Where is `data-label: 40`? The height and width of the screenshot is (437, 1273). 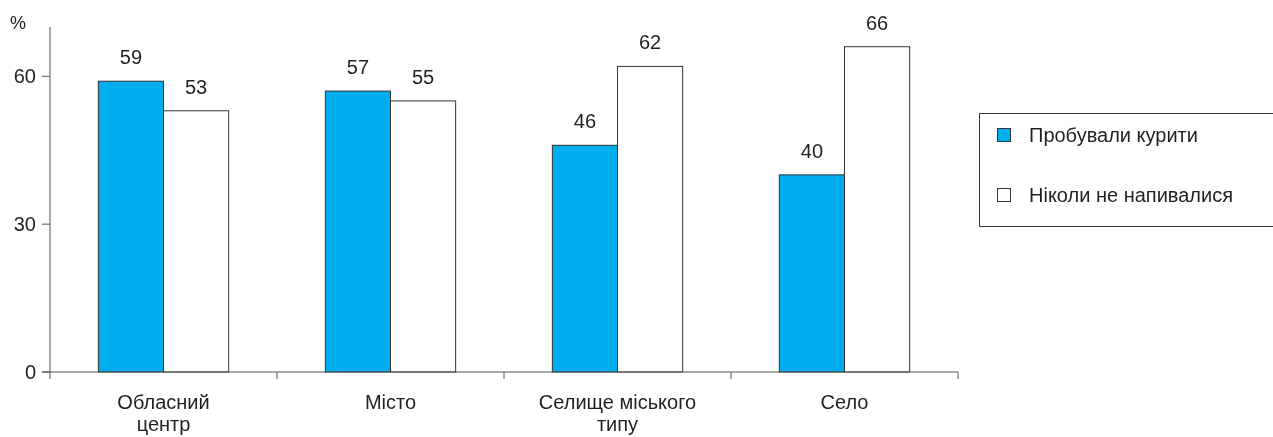
data-label: 40 is located at coordinates (812, 150).